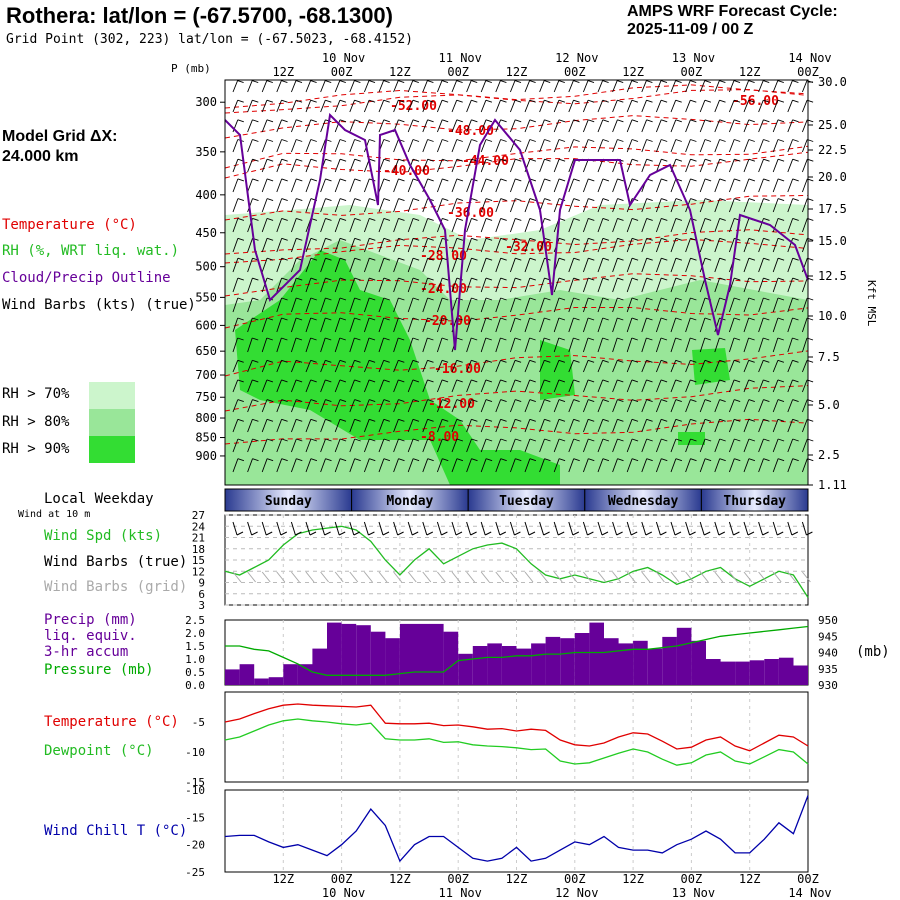 The height and width of the screenshot is (900, 900). I want to click on model-grid-value: 24.000 km, so click(40, 156).